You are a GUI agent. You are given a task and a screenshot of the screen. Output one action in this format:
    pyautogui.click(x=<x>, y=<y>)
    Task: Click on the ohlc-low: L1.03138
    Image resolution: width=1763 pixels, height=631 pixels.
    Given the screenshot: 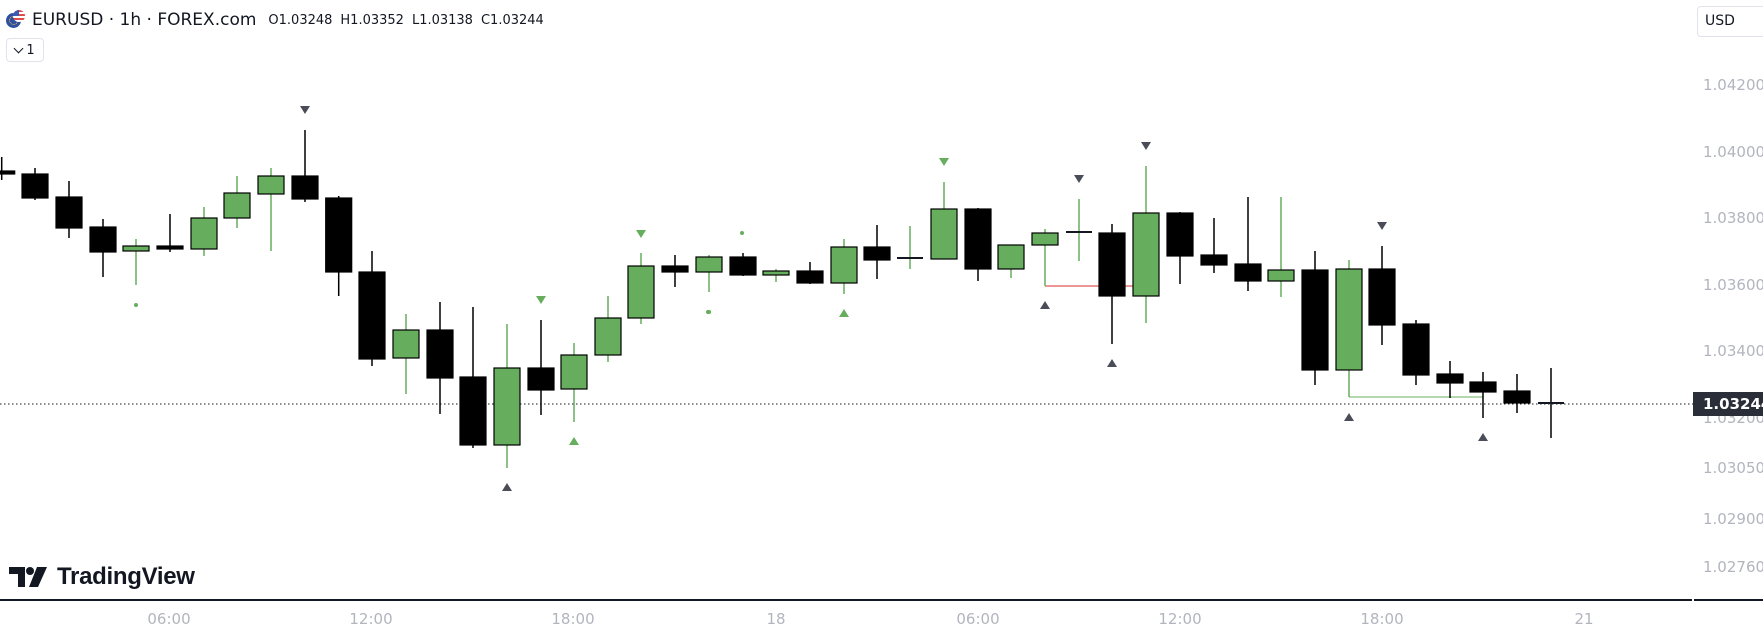 What is the action you would take?
    pyautogui.click(x=442, y=20)
    